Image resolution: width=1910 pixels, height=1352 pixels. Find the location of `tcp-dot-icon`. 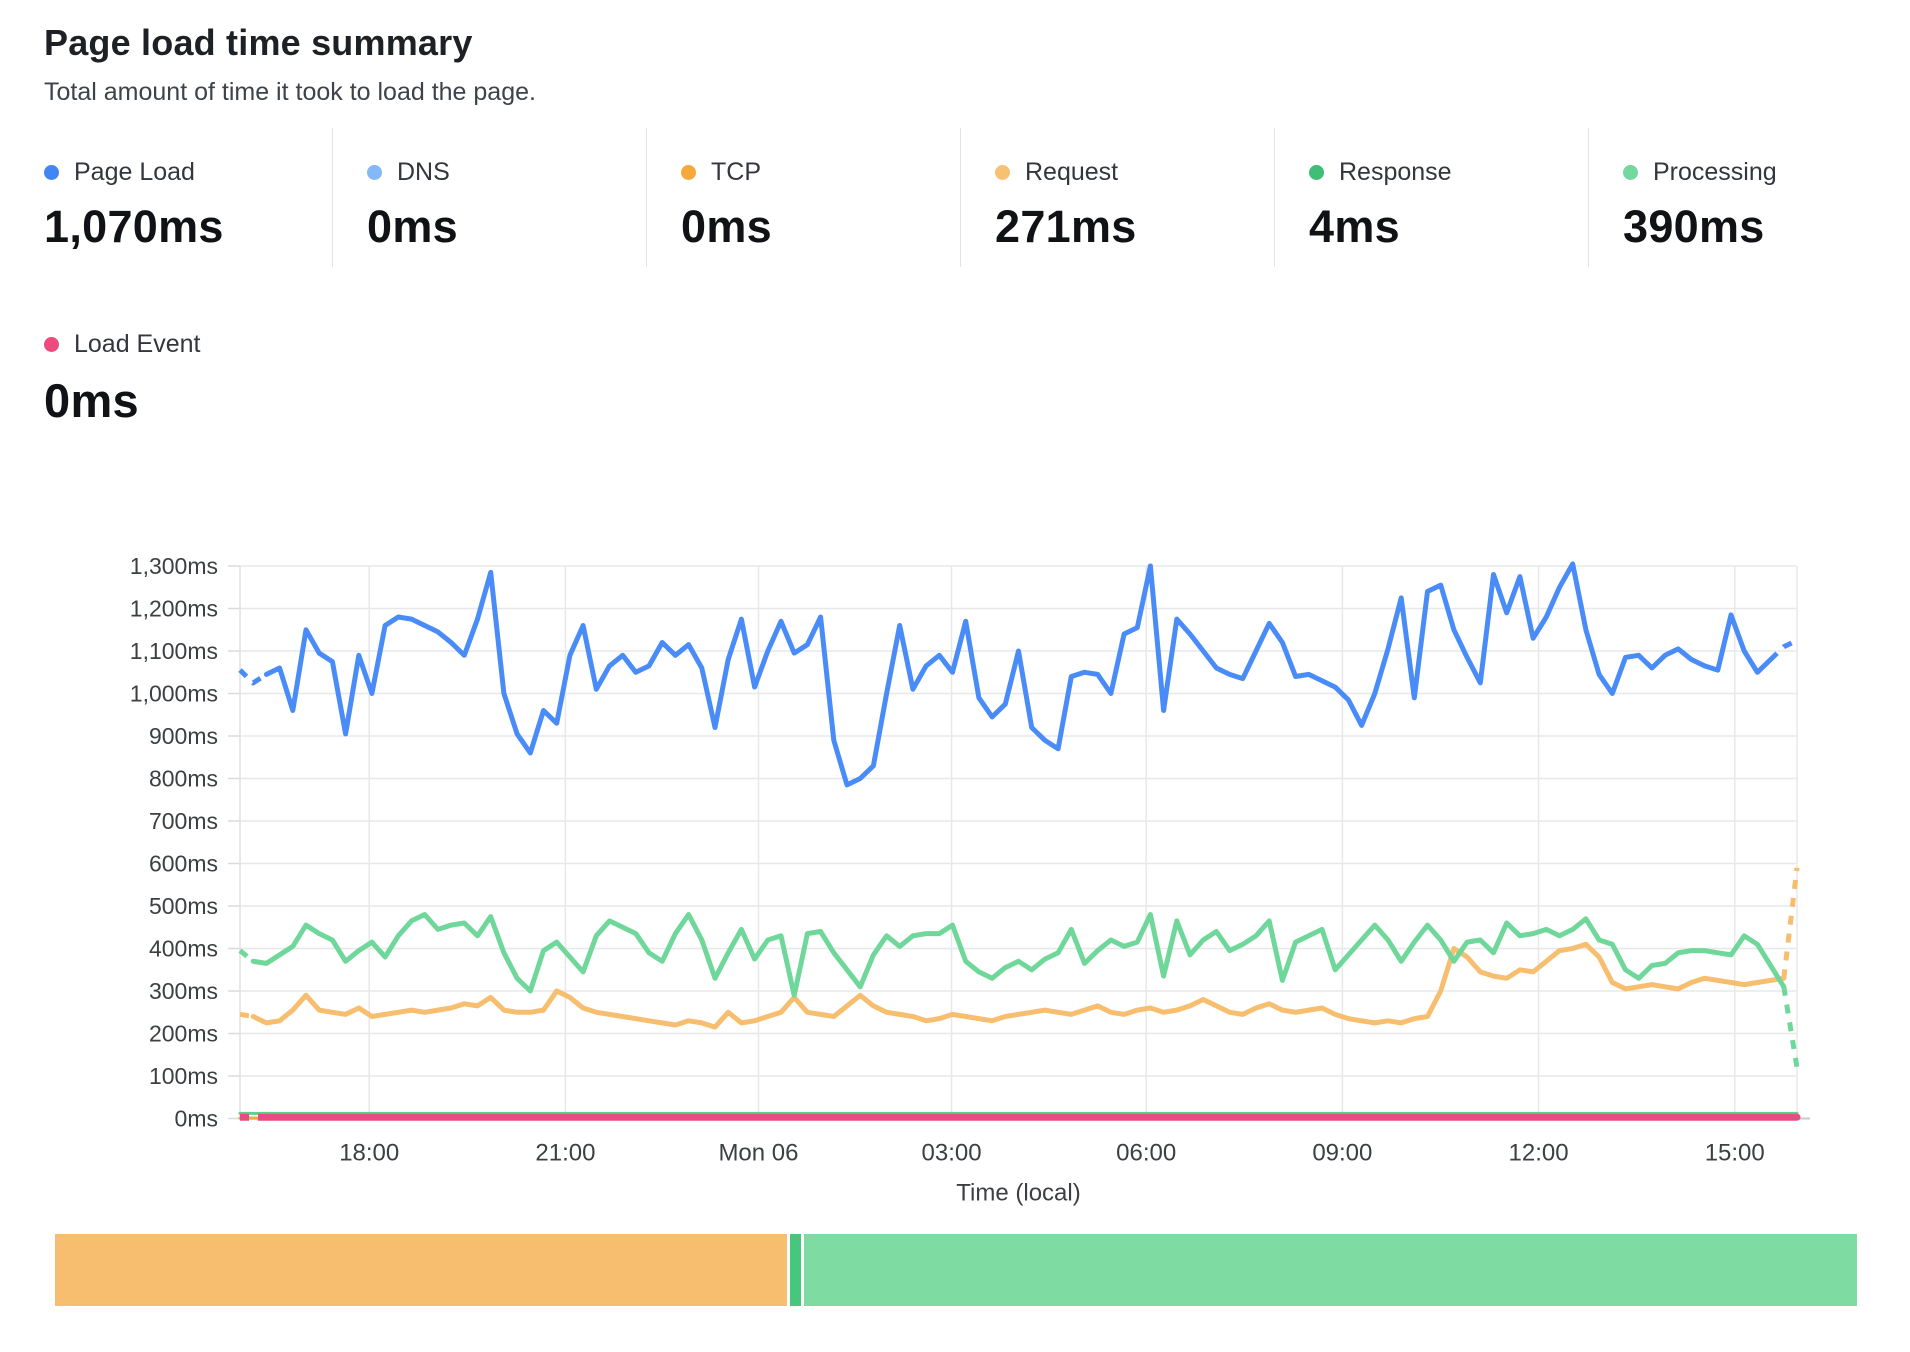

tcp-dot-icon is located at coordinates (688, 172).